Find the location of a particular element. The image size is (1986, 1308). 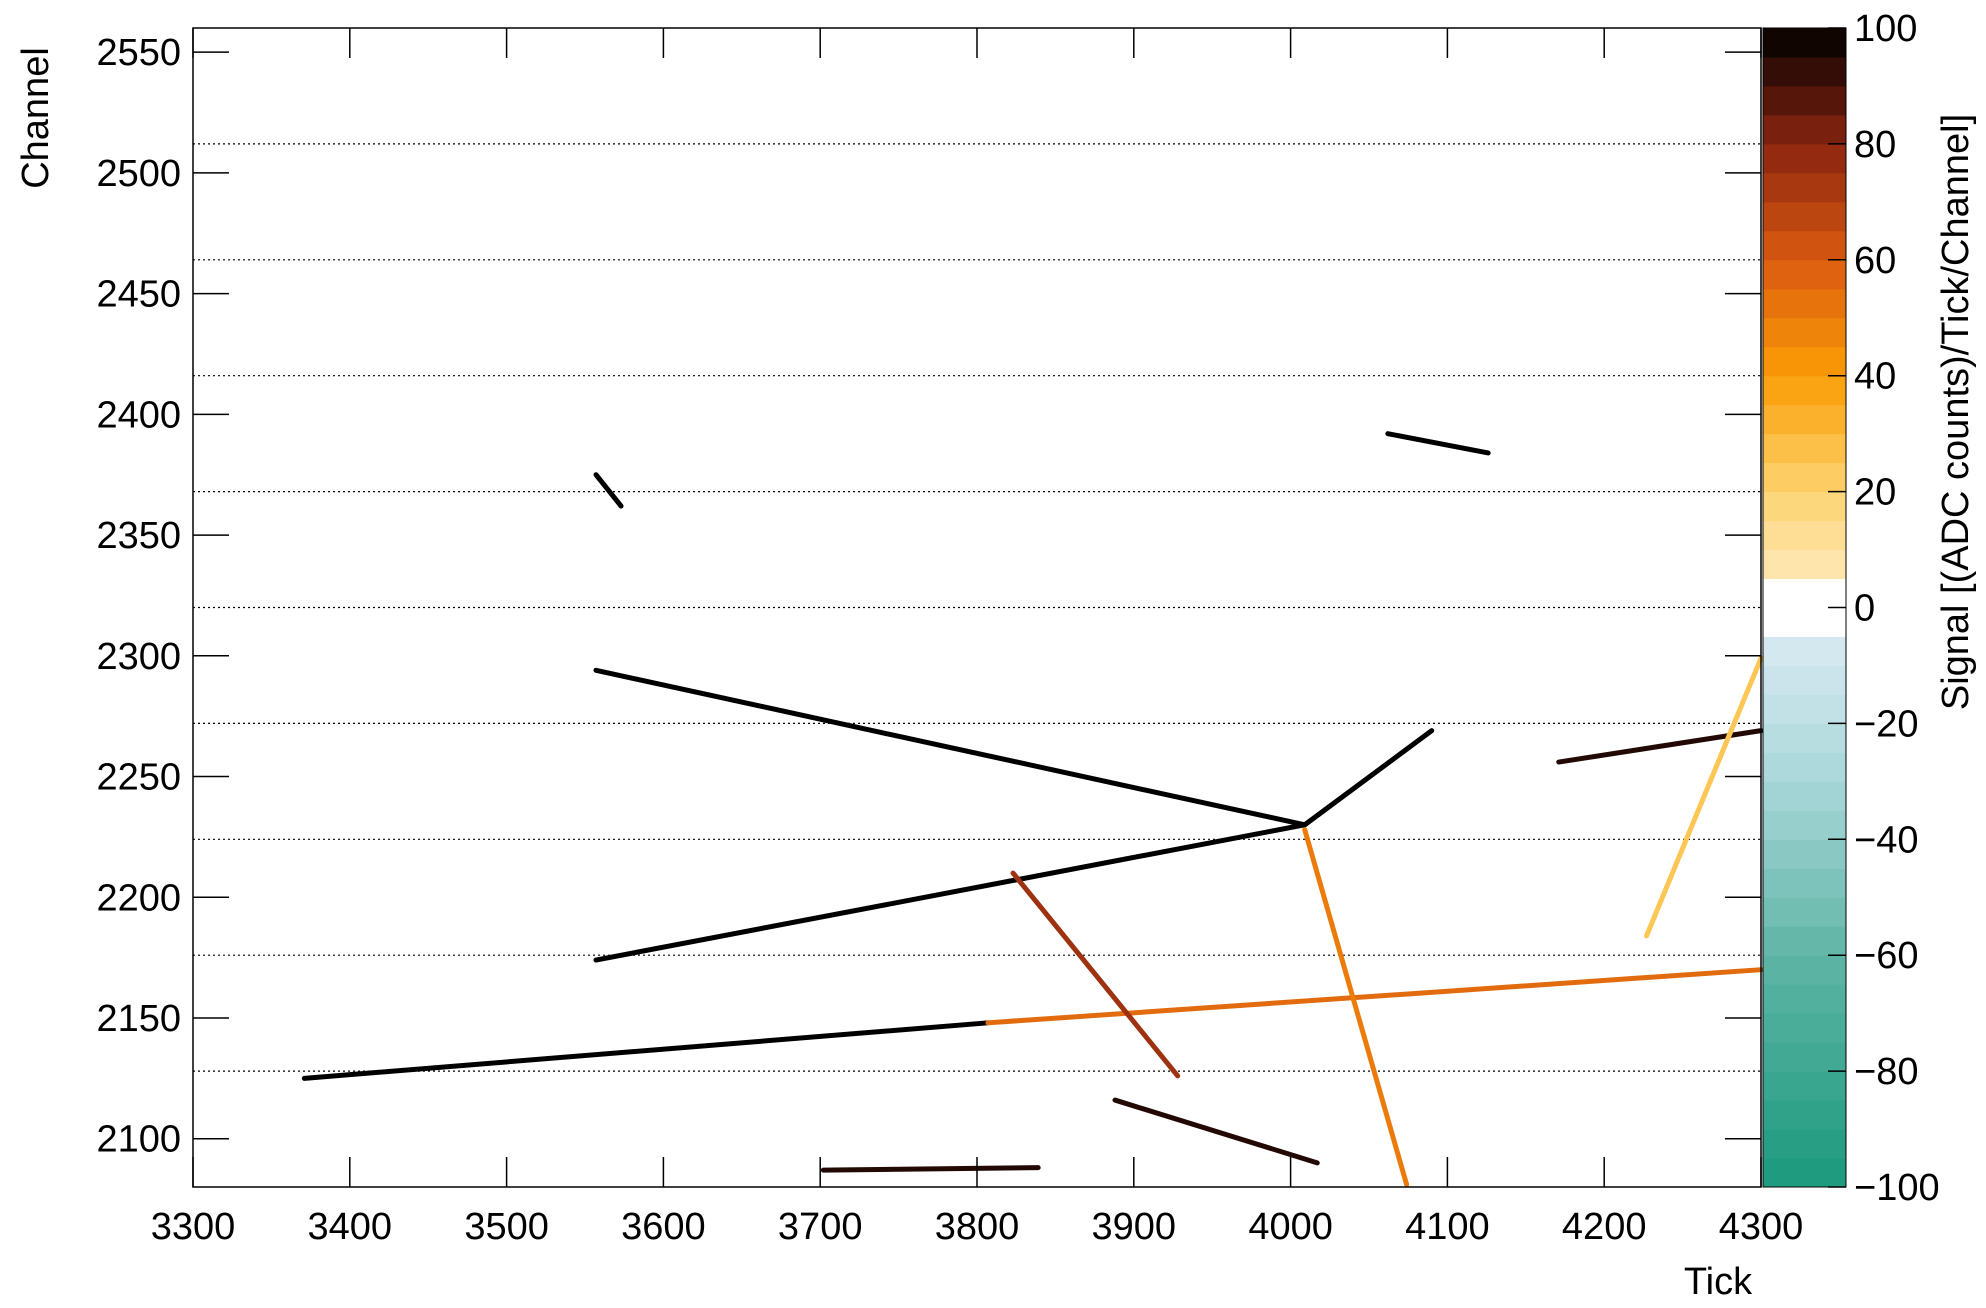

y-tick-label: 2400 is located at coordinates (138, 415).